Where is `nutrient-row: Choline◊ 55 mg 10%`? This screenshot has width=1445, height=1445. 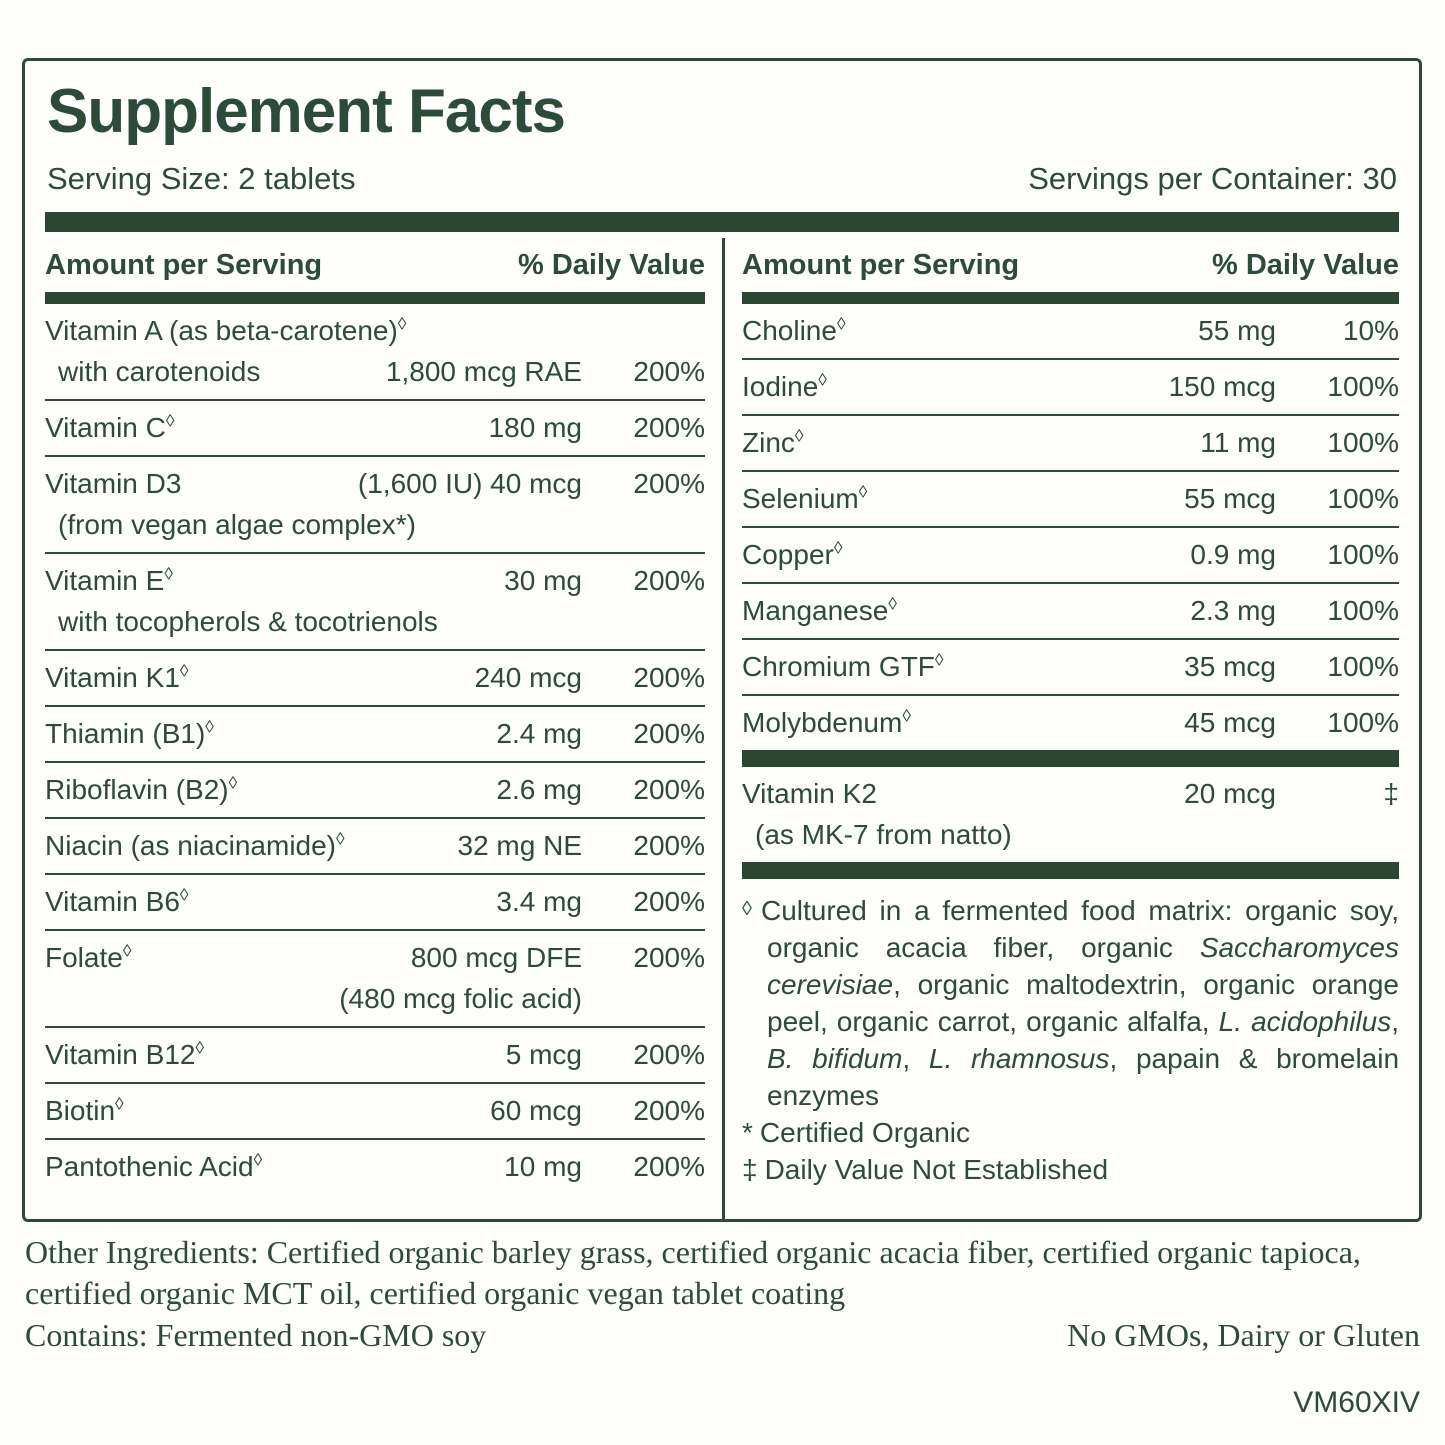
nutrient-row: Choline◊ 55 mg 10% is located at coordinates (1070, 331).